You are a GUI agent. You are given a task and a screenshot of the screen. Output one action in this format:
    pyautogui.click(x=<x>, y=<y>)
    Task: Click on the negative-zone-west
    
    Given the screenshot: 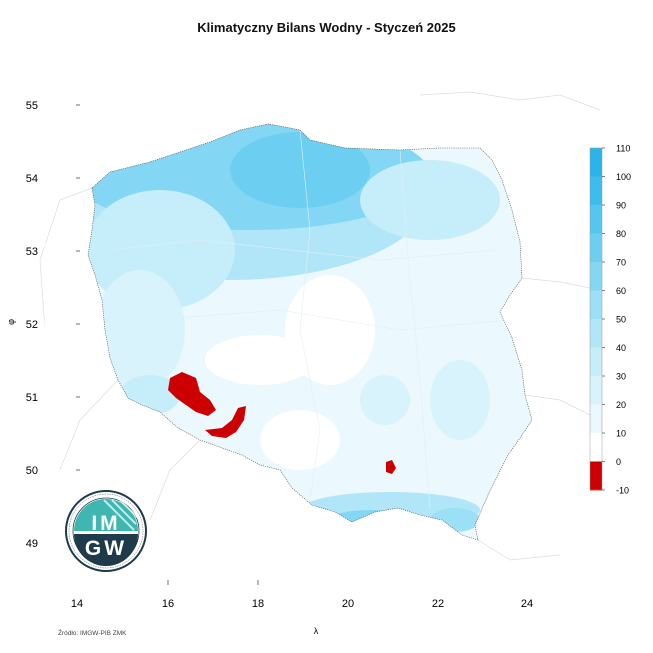 What is the action you would take?
    pyautogui.click(x=192, y=394)
    